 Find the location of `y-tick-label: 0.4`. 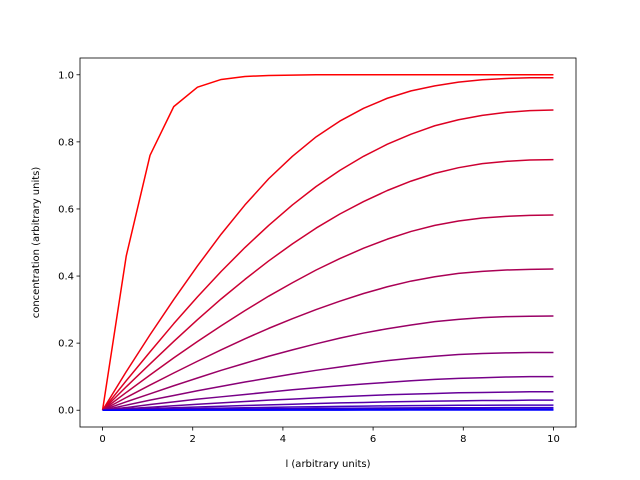

y-tick-label: 0.4 is located at coordinates (66, 277).